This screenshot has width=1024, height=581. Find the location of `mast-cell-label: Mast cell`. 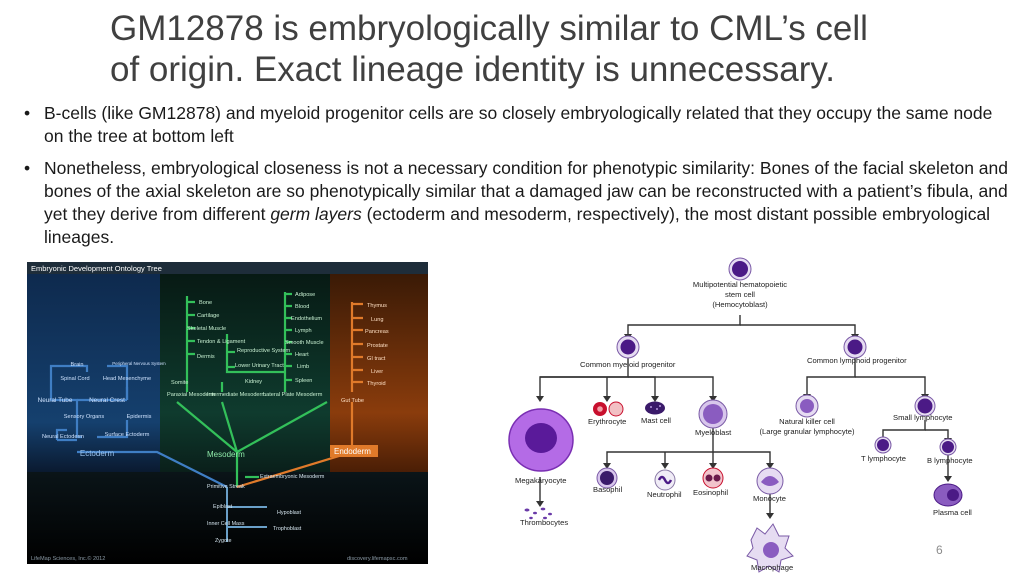

mast-cell-label: Mast cell is located at coordinates (656, 420).